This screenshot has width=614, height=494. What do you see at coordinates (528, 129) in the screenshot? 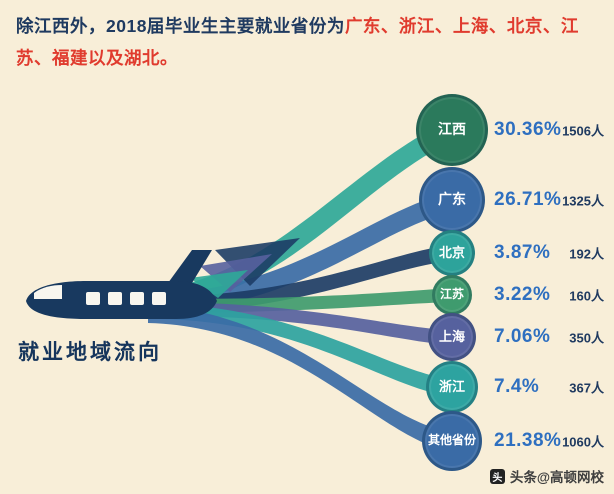
I see `province-percent: 30.36%` at bounding box center [528, 129].